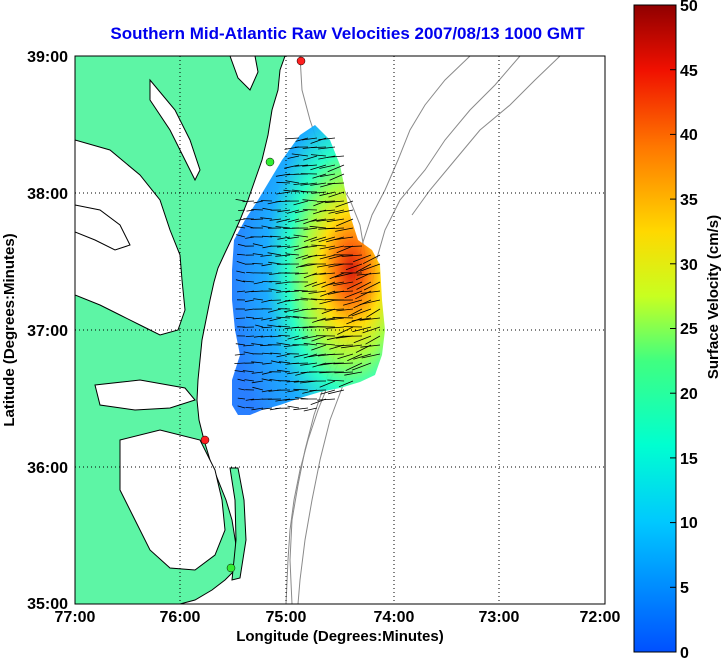  Describe the element at coordinates (713, 297) in the screenshot. I see `colorbar-title: Surface Velocity (cm/s)` at that location.